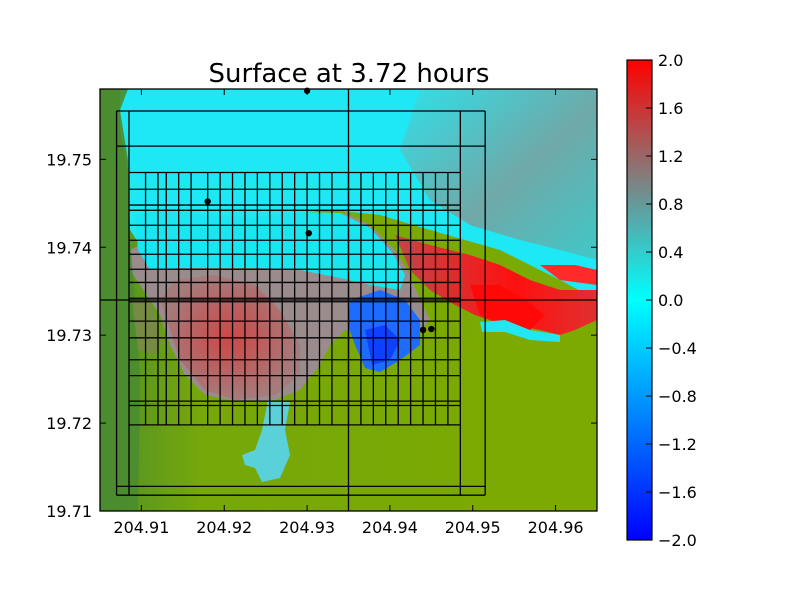  I want to click on x-tick-label: 204.92, so click(224, 527).